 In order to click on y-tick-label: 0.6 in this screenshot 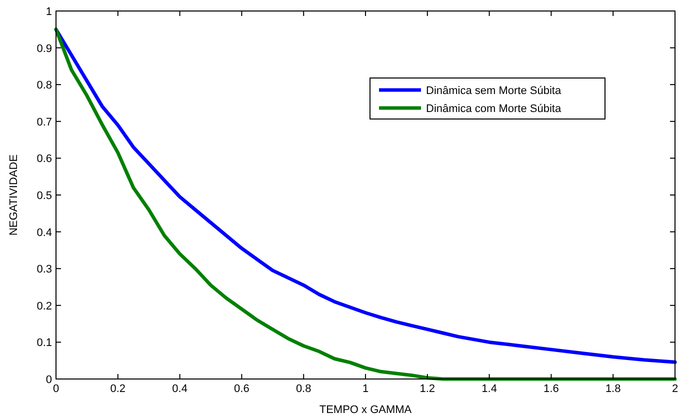, I will do `click(44, 159)`.